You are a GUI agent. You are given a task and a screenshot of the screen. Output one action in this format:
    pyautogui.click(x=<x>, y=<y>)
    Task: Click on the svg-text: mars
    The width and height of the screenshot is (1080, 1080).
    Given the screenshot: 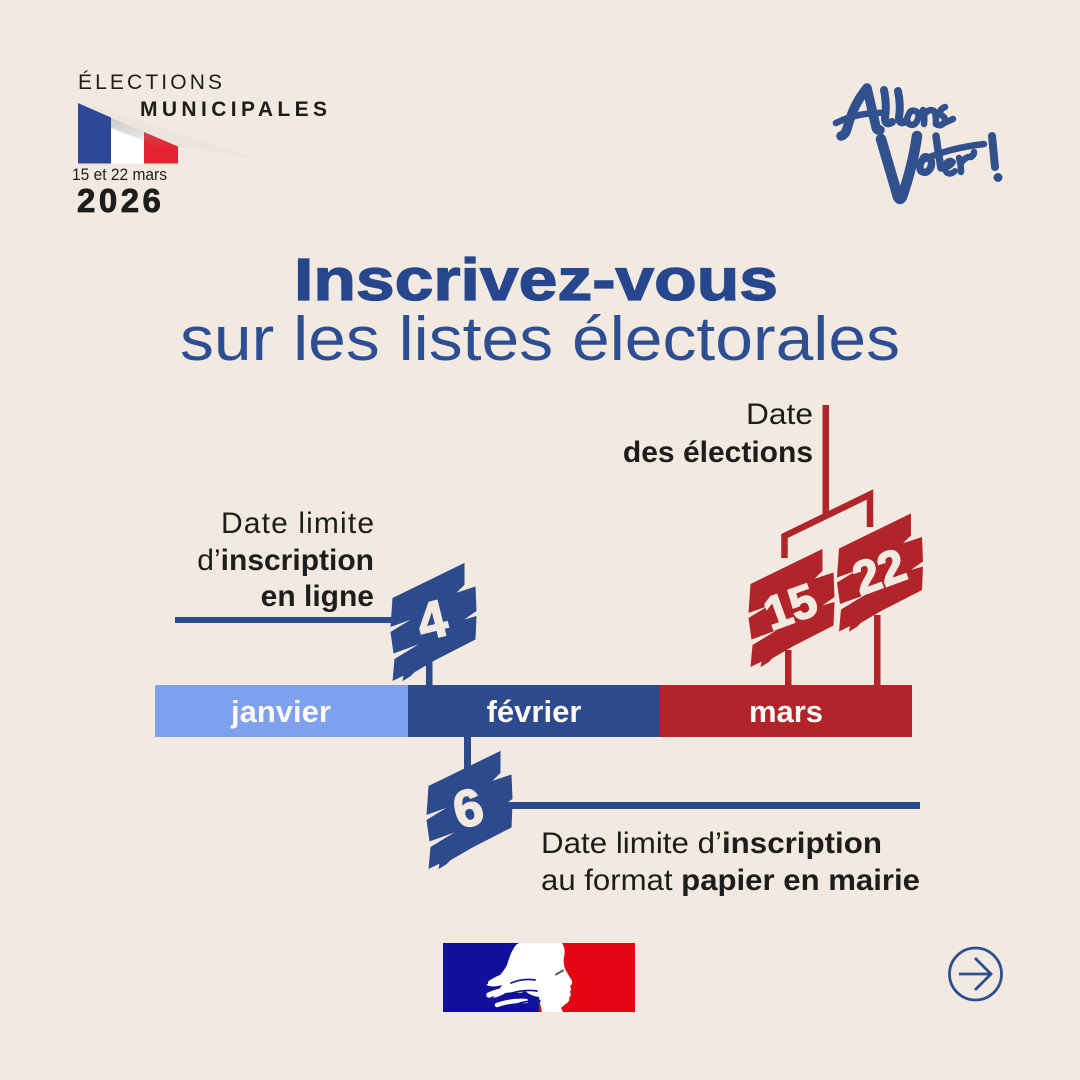 What is the action you would take?
    pyautogui.click(x=786, y=711)
    